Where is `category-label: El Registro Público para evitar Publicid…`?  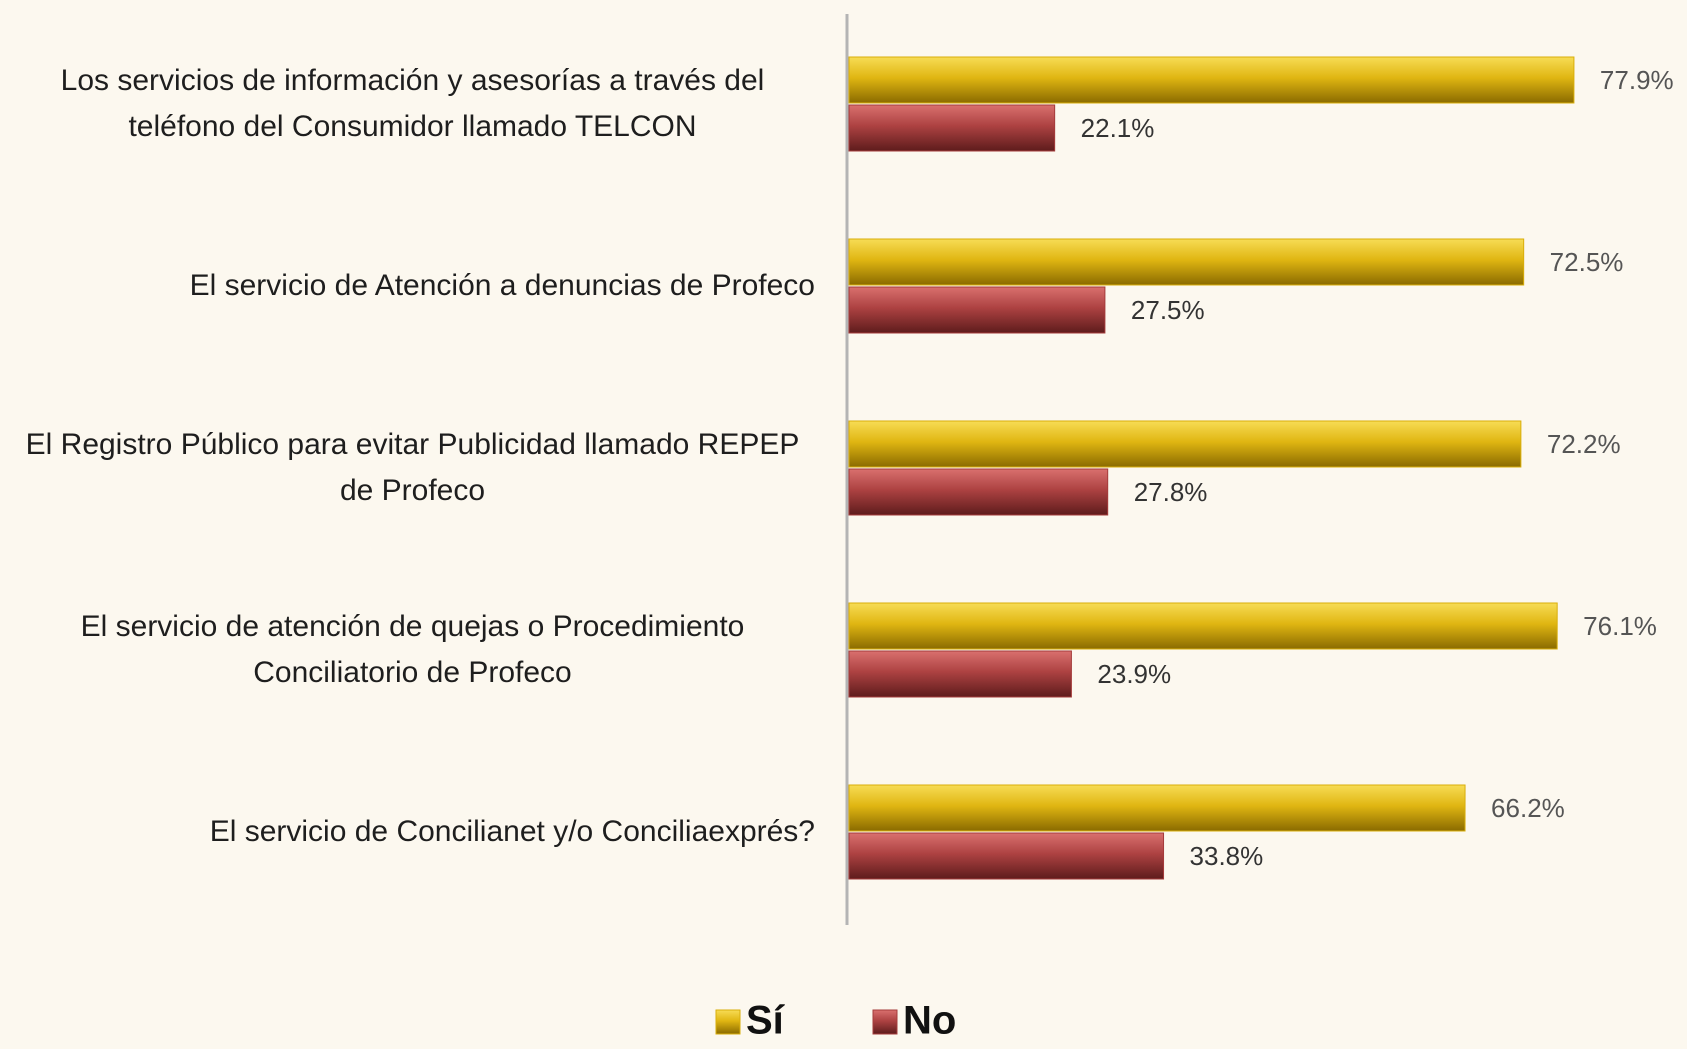 category-label: El Registro Público para evitar Publicid… is located at coordinates (412, 468).